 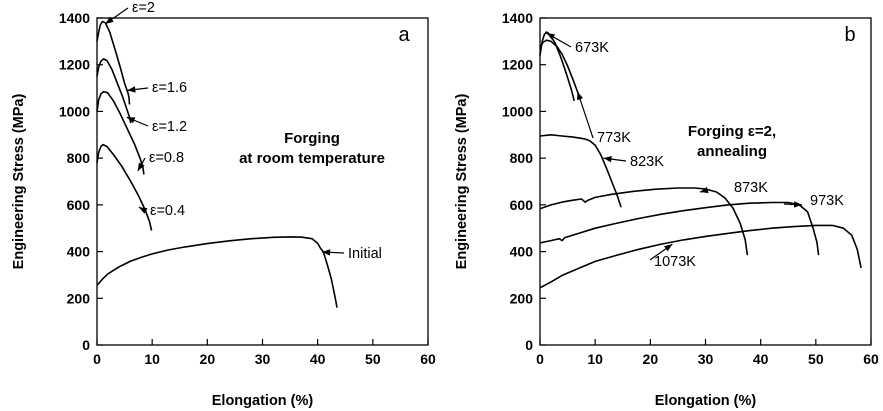 What do you see at coordinates (675, 262) in the screenshot?
I see `annotation-label: 1073K` at bounding box center [675, 262].